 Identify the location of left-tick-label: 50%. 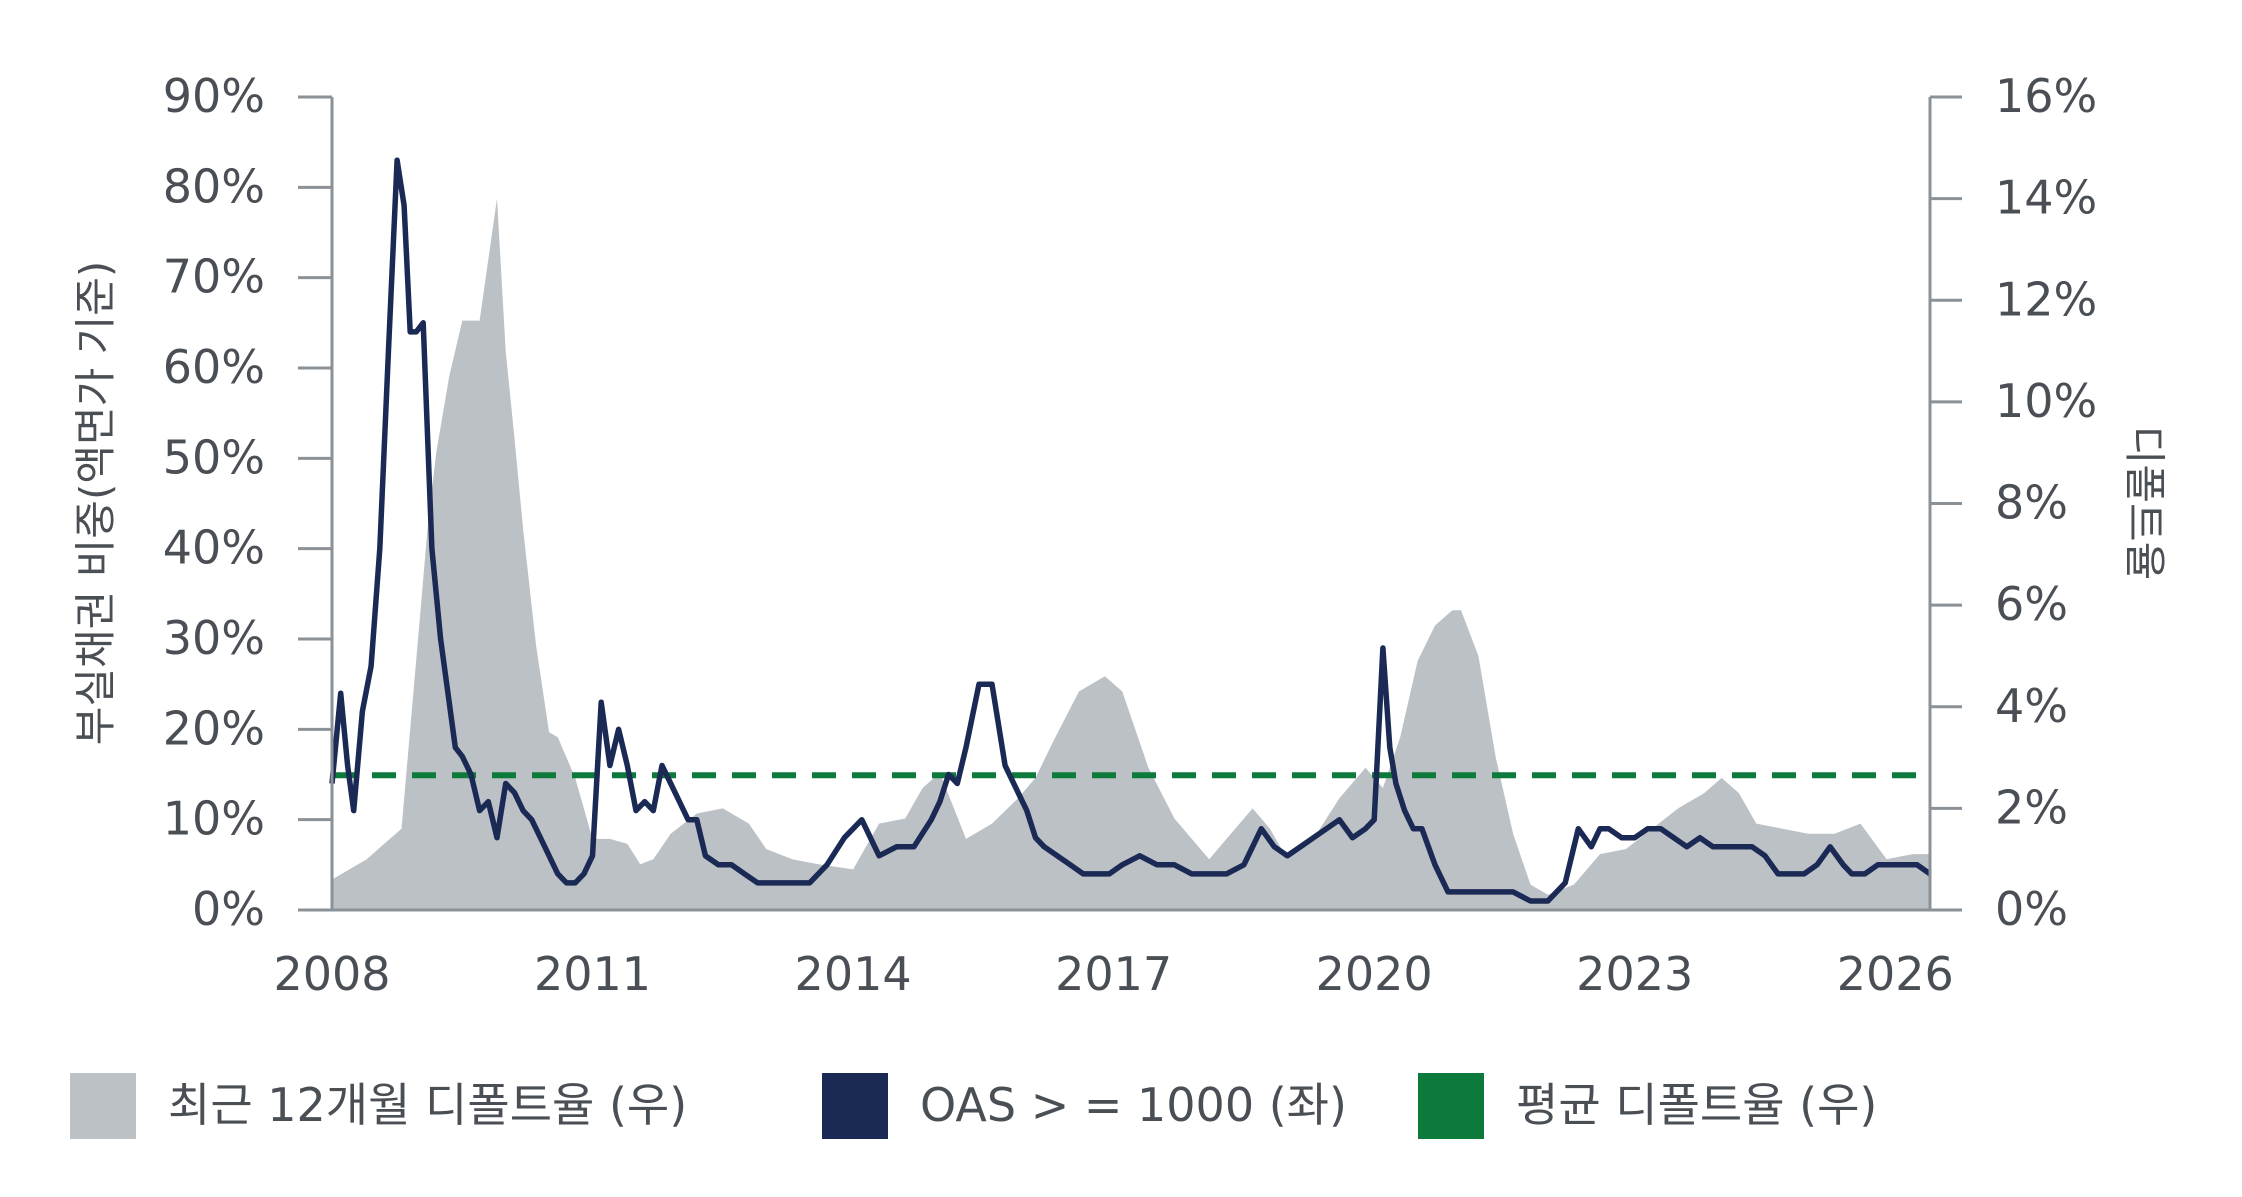
(214, 457).